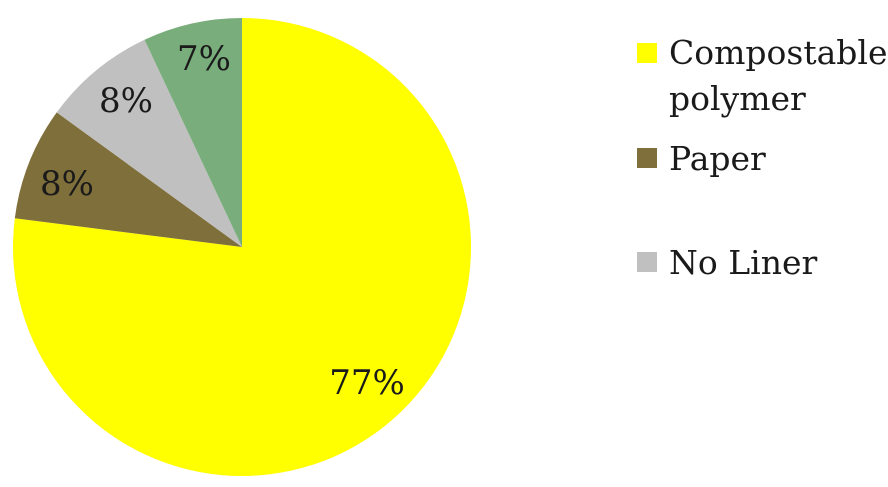 The width and height of the screenshot is (888, 487). I want to click on data-label-compostable-polymer: 77%, so click(367, 383).